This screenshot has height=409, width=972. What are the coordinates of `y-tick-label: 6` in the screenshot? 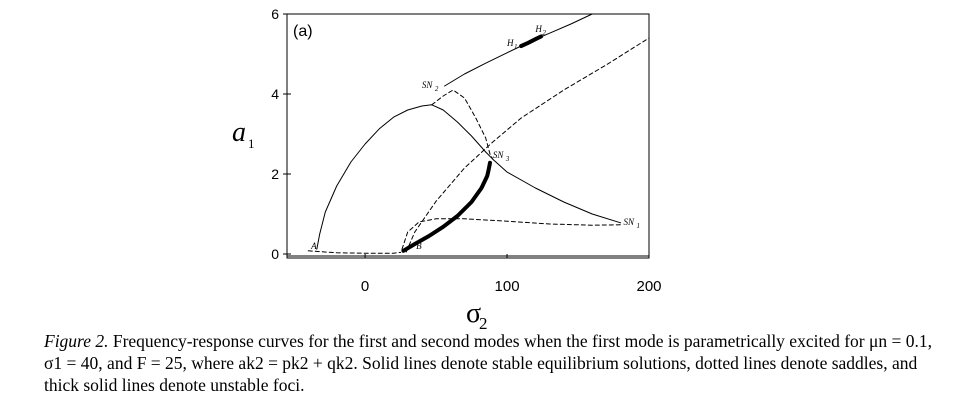 It's located at (275, 14).